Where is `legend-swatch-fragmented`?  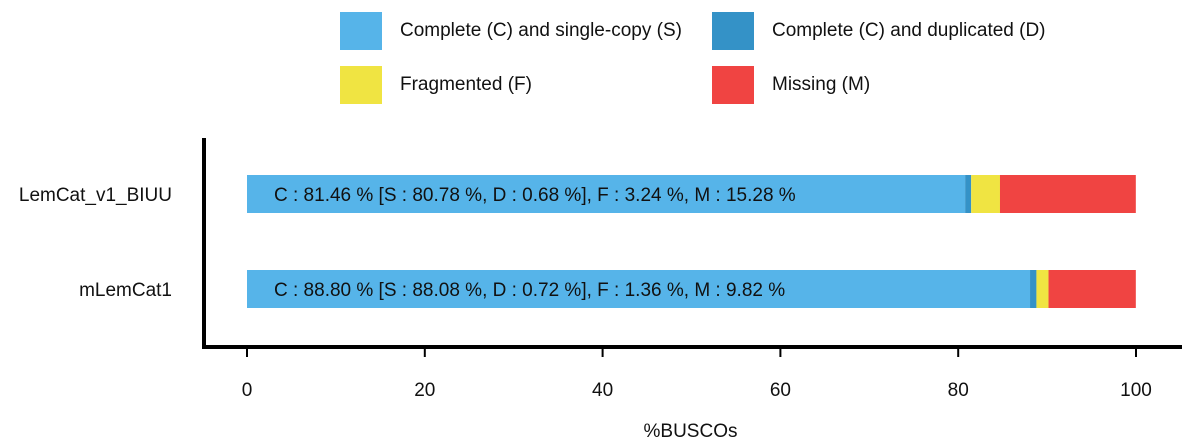 legend-swatch-fragmented is located at coordinates (361, 85).